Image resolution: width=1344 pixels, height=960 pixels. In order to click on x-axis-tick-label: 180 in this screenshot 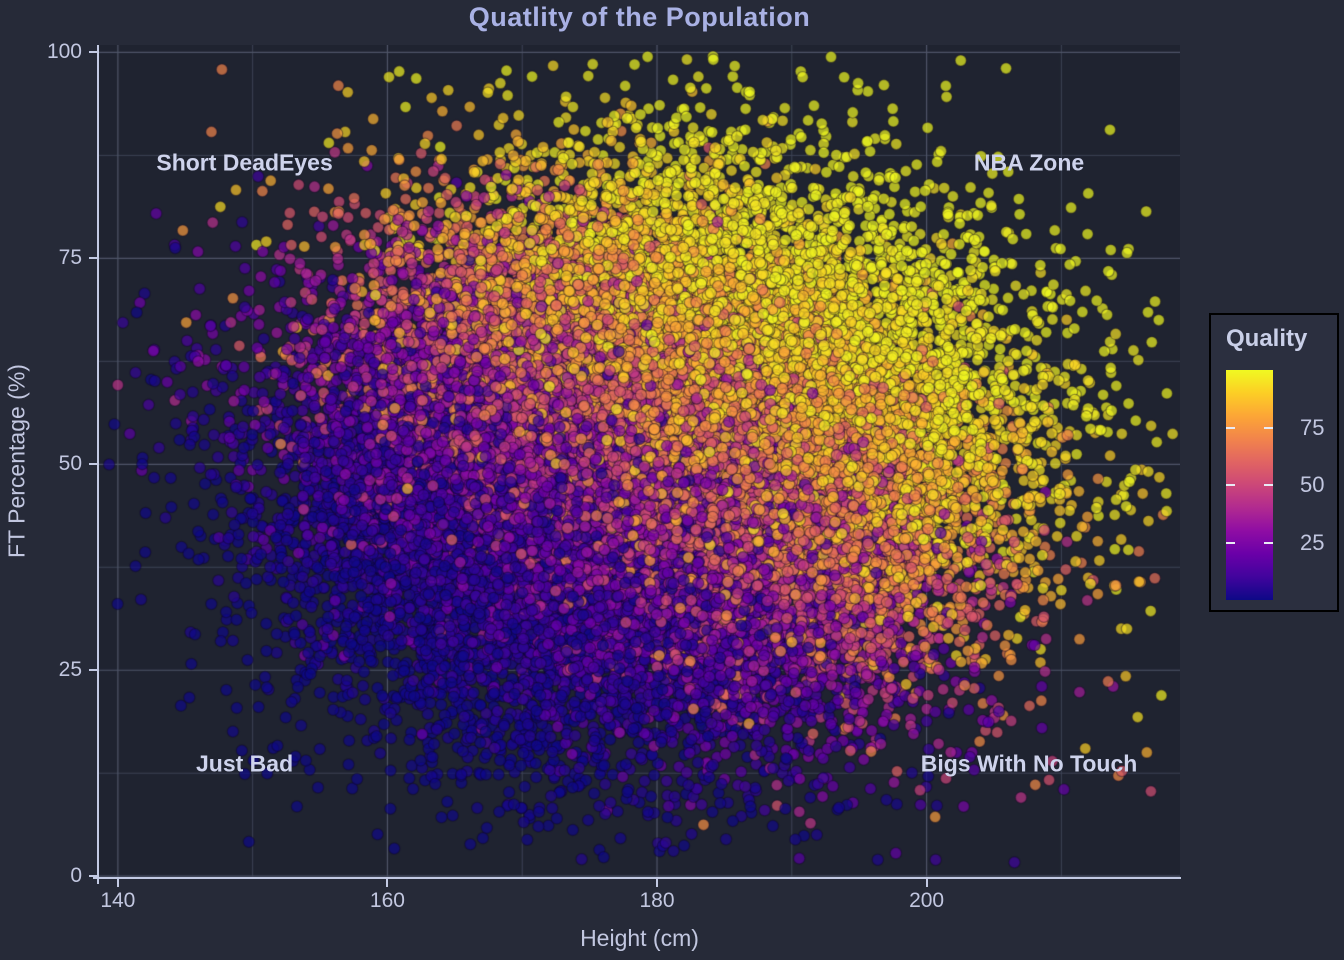, I will do `click(657, 900)`.